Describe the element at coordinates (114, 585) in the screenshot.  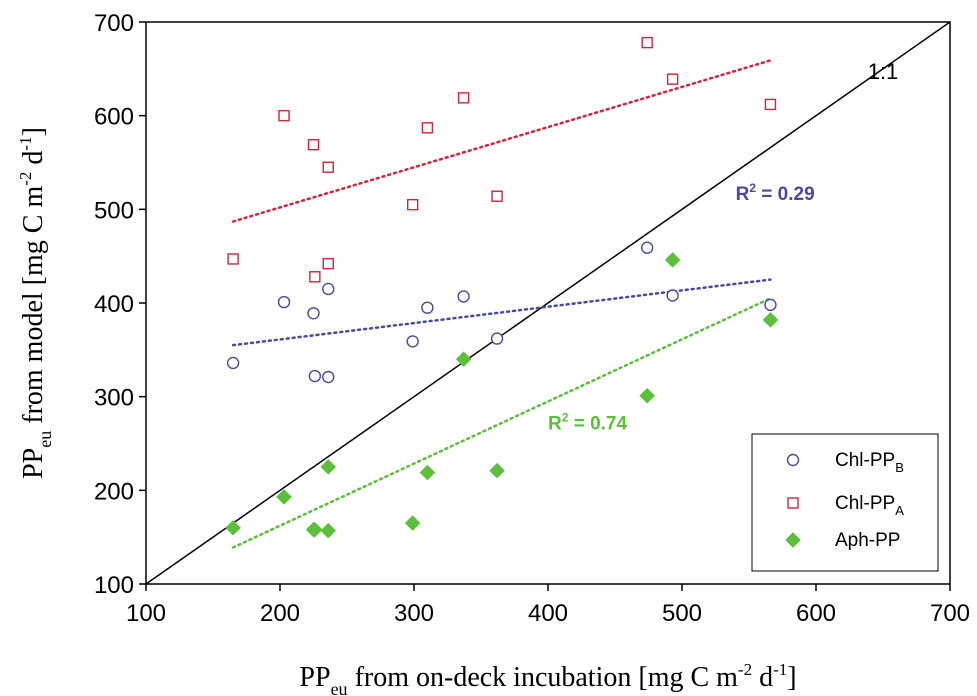
I see `y-tick-label: 100` at that location.